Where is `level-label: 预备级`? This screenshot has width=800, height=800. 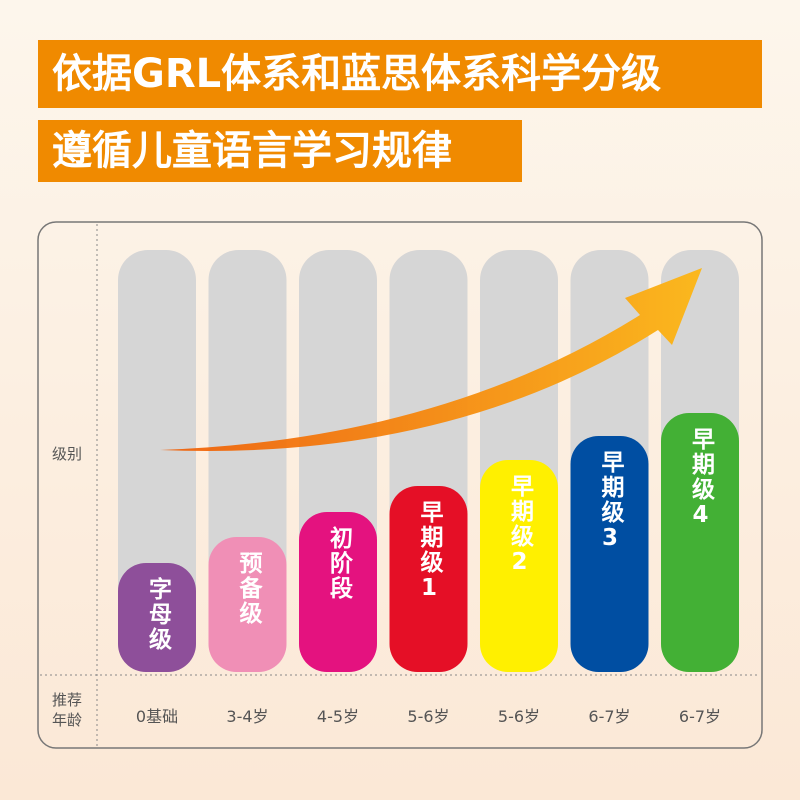 level-label: 预备级 is located at coordinates (248, 588).